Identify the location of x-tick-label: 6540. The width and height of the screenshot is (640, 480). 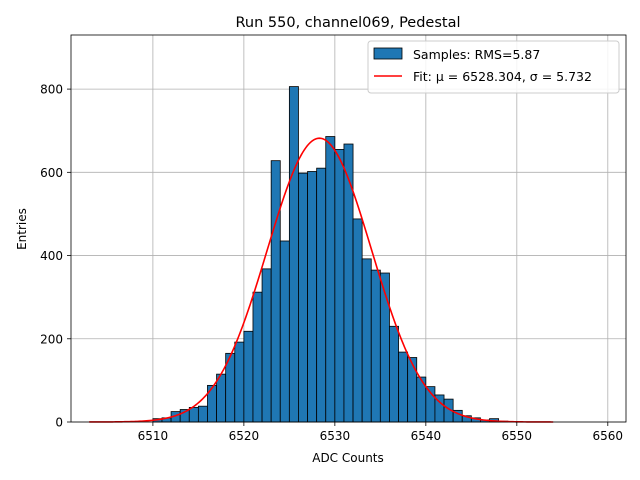
(426, 436).